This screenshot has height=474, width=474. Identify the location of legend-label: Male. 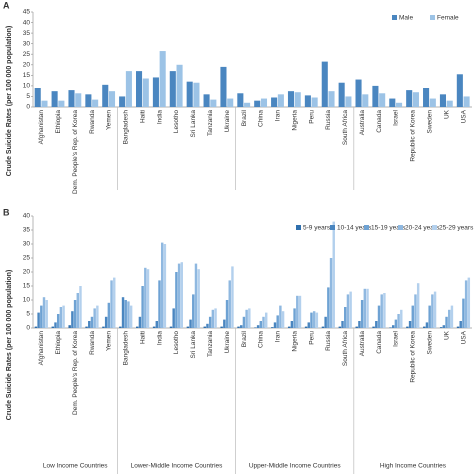
(406, 18).